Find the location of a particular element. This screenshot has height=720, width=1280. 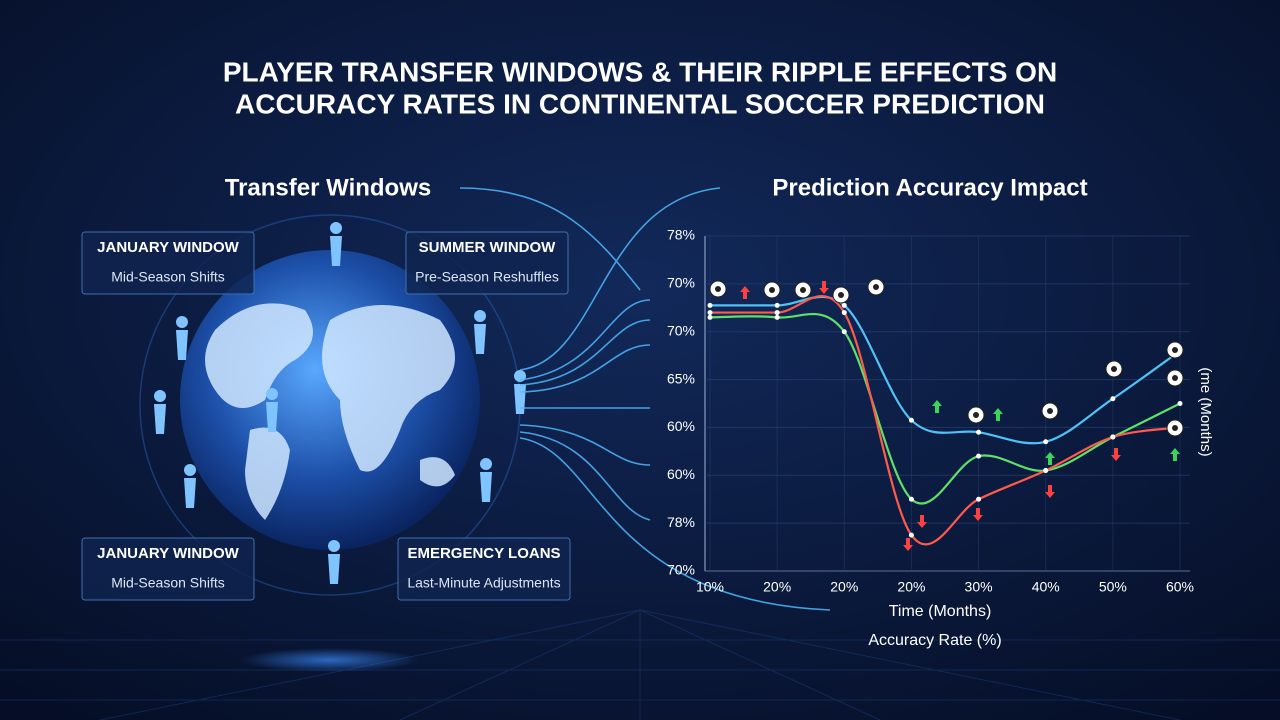

caption: Accuracy Rate (%) is located at coordinates (934, 640).